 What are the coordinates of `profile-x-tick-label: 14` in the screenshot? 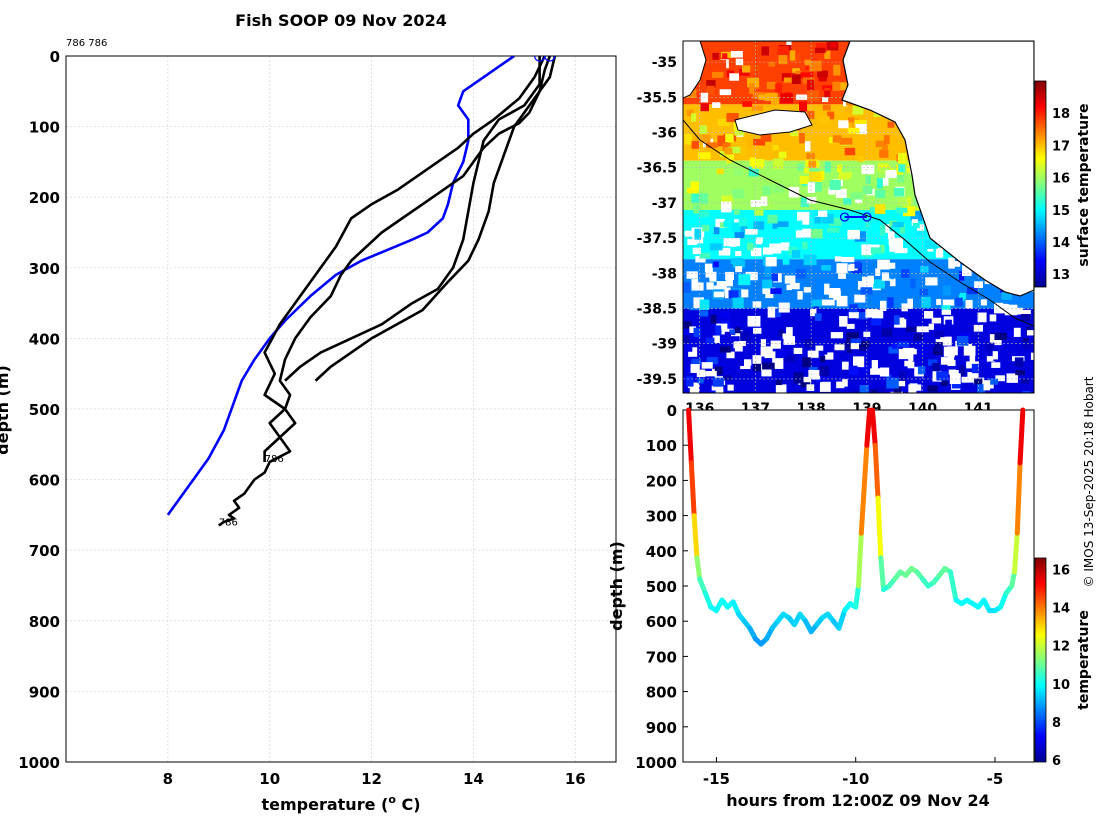 It's located at (473, 779).